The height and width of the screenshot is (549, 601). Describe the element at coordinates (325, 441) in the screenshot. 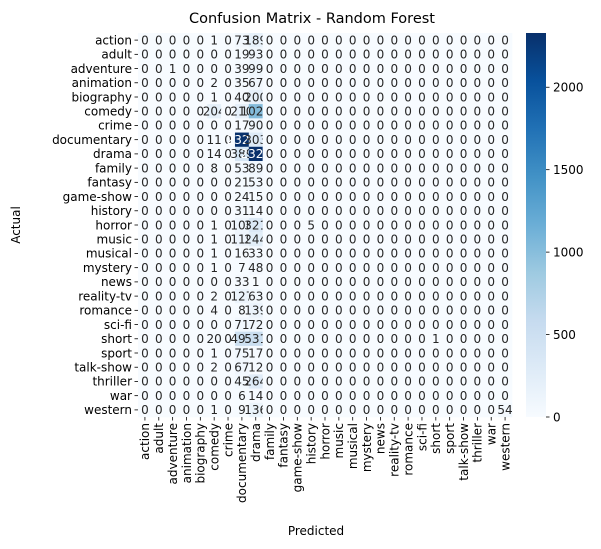

I see `x-tick-label: horror` at that location.